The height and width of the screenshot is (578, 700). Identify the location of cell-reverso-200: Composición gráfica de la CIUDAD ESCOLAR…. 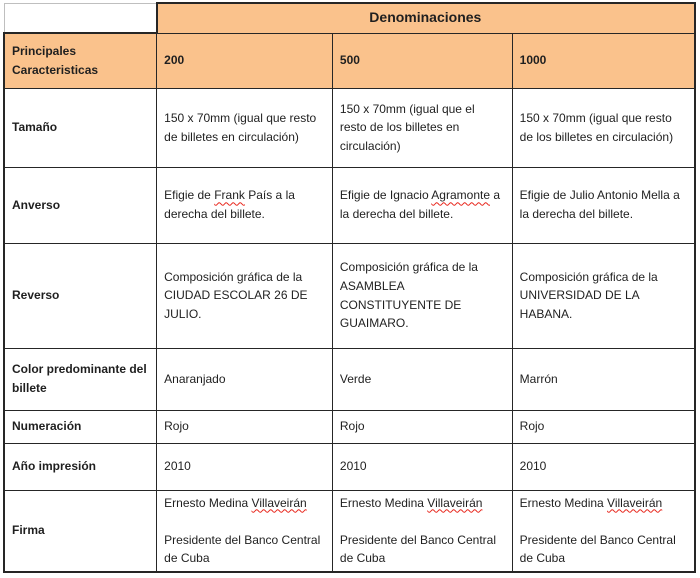
(244, 295).